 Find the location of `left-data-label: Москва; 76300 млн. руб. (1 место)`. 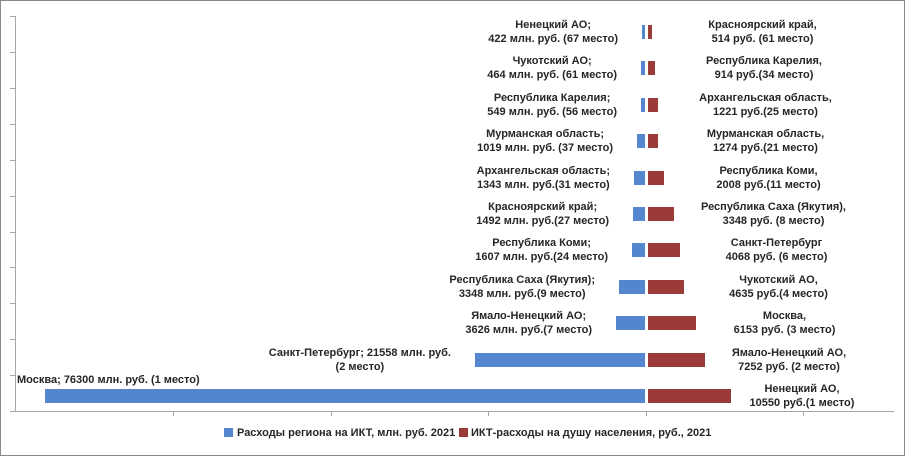

left-data-label: Москва; 76300 млн. руб. (1 место) is located at coordinates (108, 380).